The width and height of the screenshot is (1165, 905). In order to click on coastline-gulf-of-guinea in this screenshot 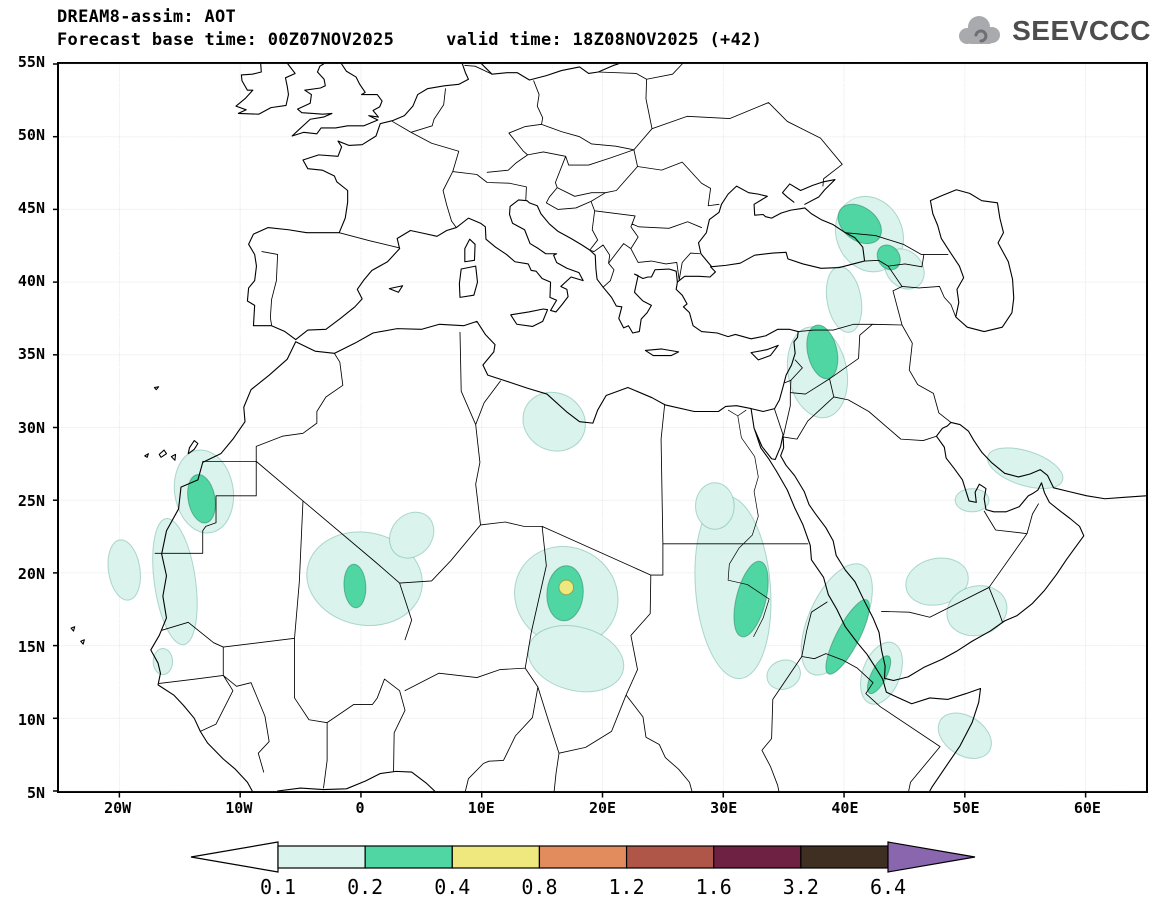, I will do `click(356, 781)`.